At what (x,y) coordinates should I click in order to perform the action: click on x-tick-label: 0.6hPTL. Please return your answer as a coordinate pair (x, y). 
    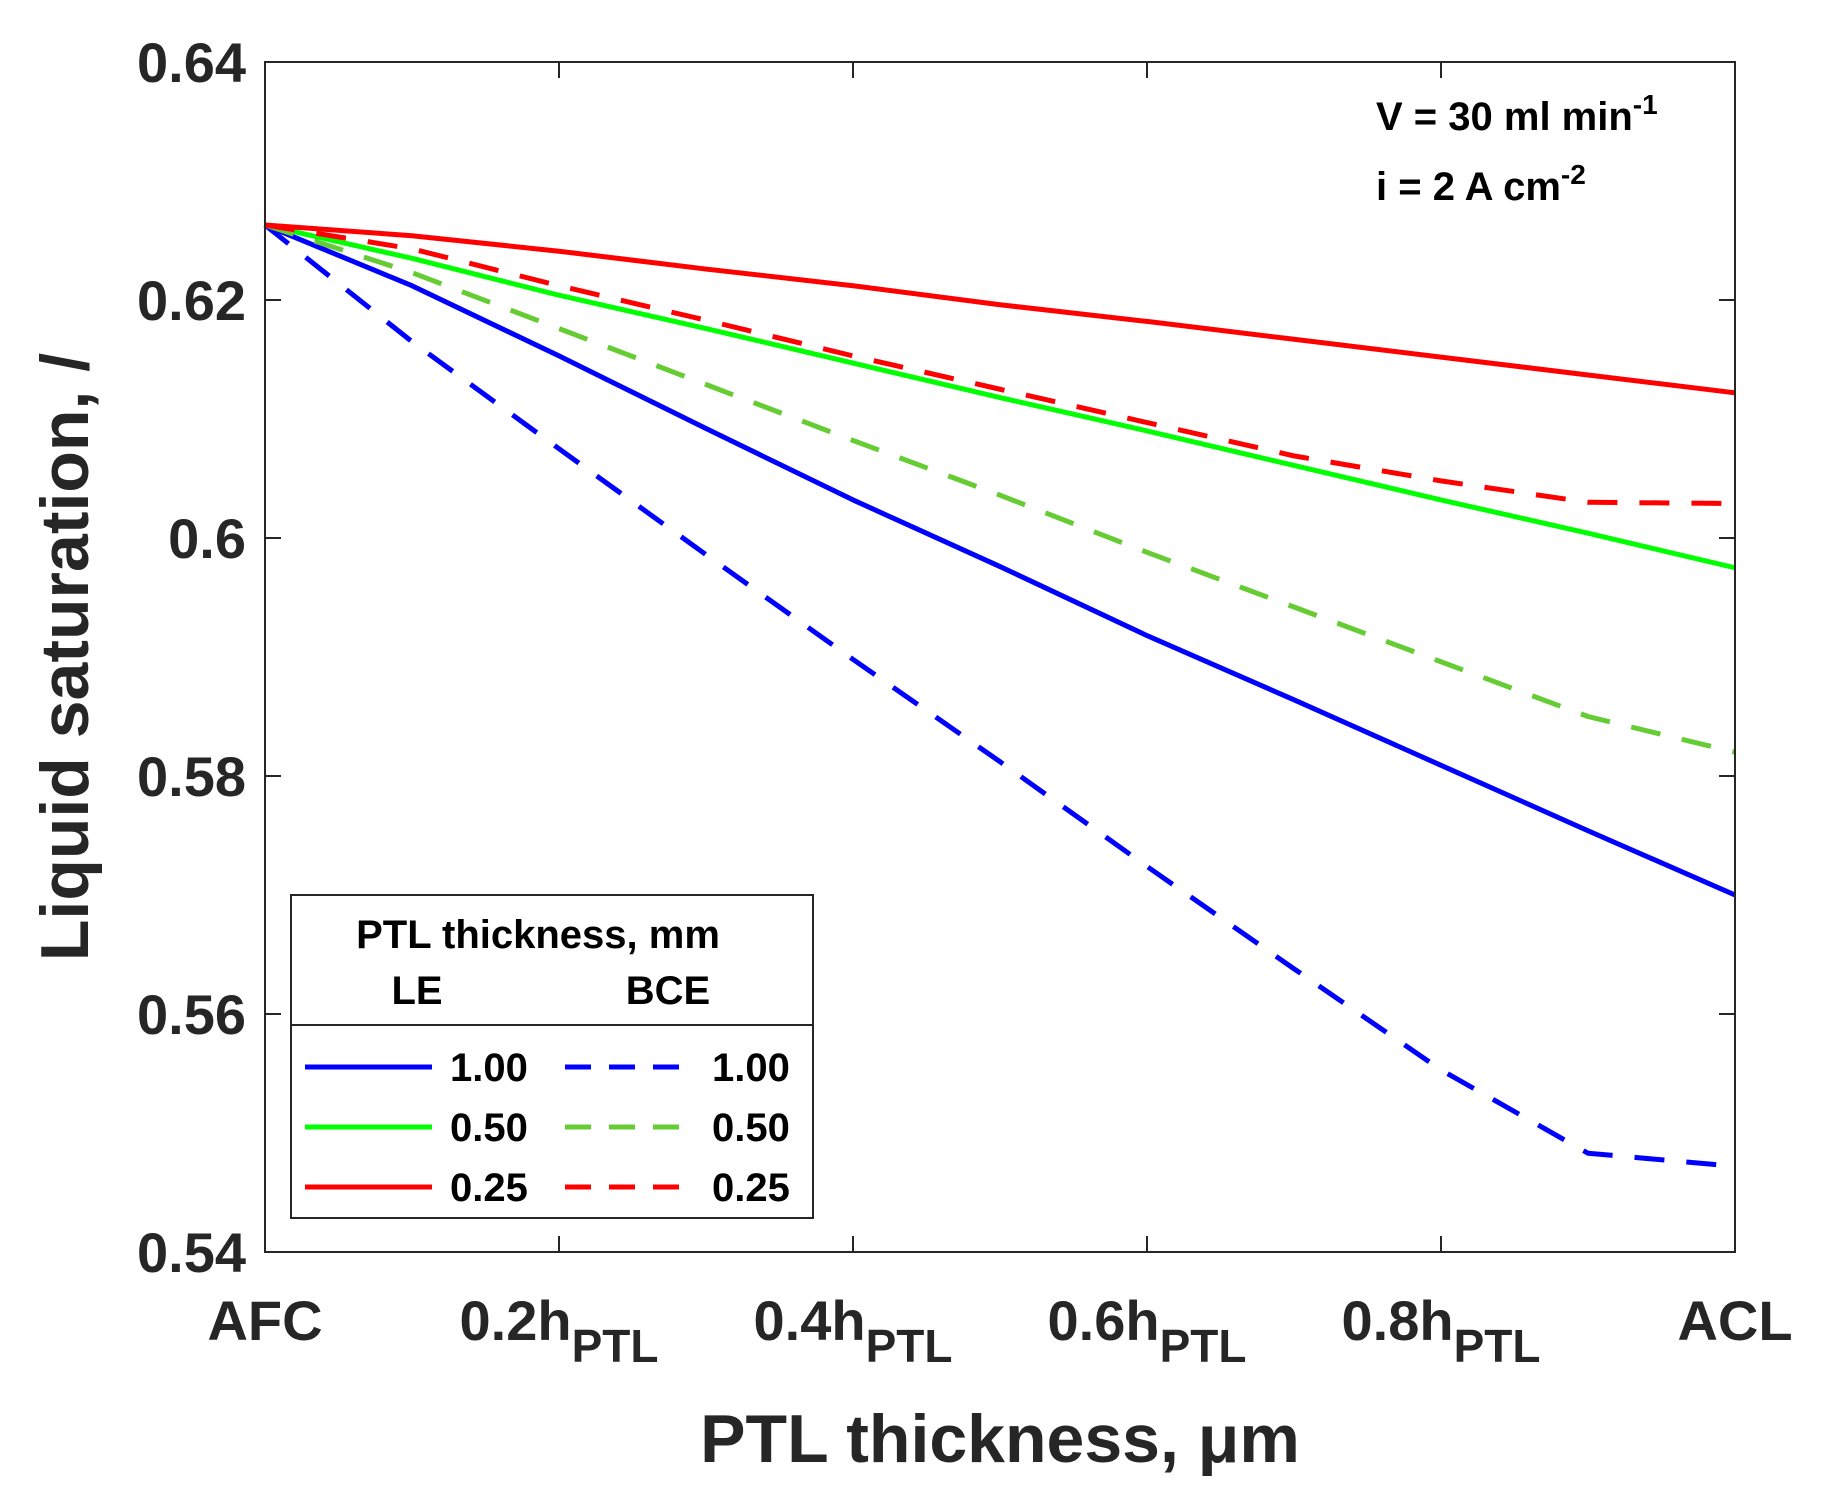
    Looking at the image, I should click on (1147, 1330).